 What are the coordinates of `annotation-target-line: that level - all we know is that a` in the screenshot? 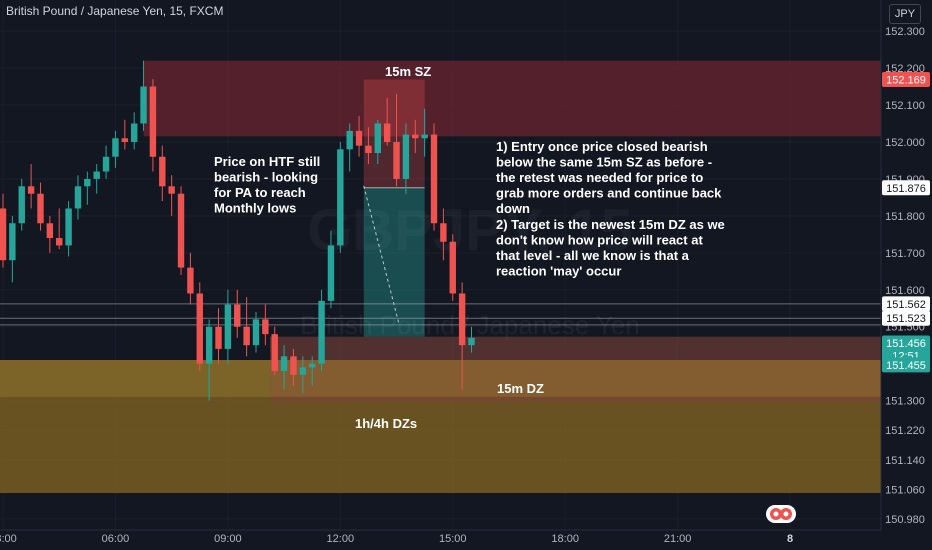 It's located at (593, 255).